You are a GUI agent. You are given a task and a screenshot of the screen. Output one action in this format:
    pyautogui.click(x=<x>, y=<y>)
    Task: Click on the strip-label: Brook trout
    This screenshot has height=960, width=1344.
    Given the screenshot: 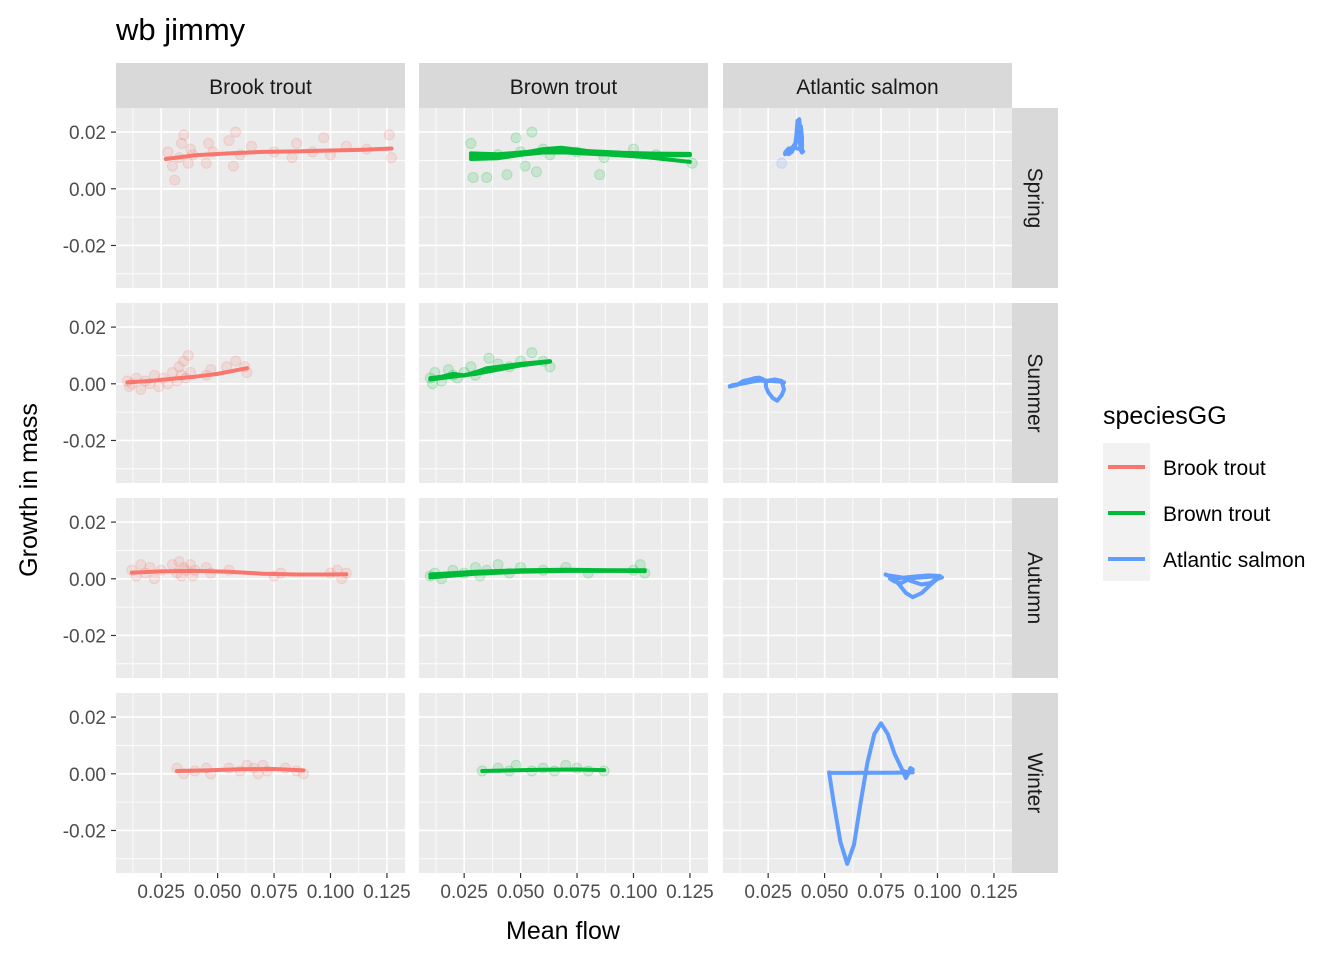 What is the action you would take?
    pyautogui.click(x=260, y=87)
    